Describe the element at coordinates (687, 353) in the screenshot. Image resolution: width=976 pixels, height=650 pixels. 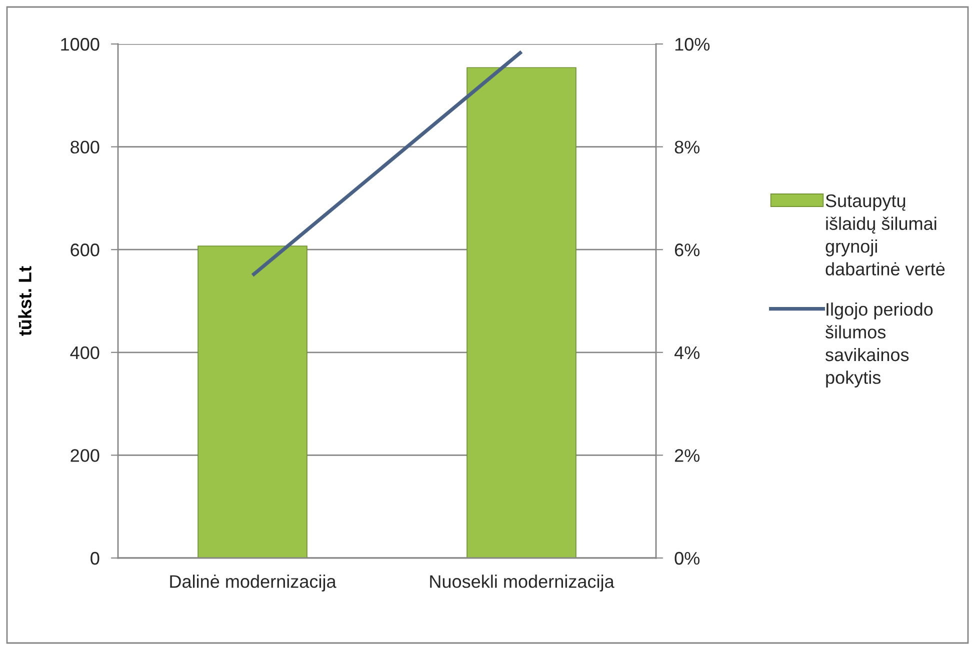
I see `y2-tick-label: 4%` at that location.